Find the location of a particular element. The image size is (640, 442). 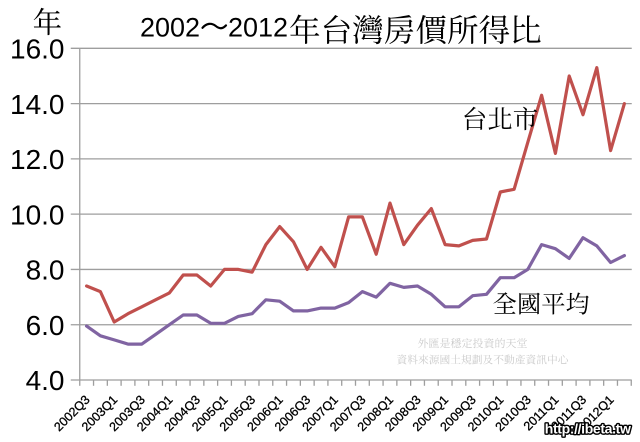

svg-text: http://ibeta.tw is located at coordinates (588, 429).